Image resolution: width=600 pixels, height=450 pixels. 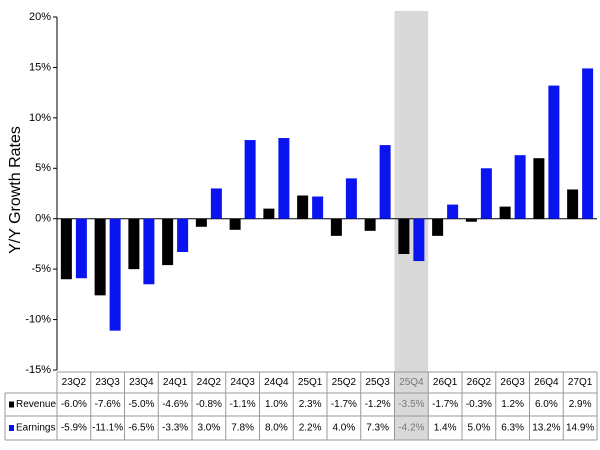 I want to click on value-label: -4.2%, so click(x=411, y=428).